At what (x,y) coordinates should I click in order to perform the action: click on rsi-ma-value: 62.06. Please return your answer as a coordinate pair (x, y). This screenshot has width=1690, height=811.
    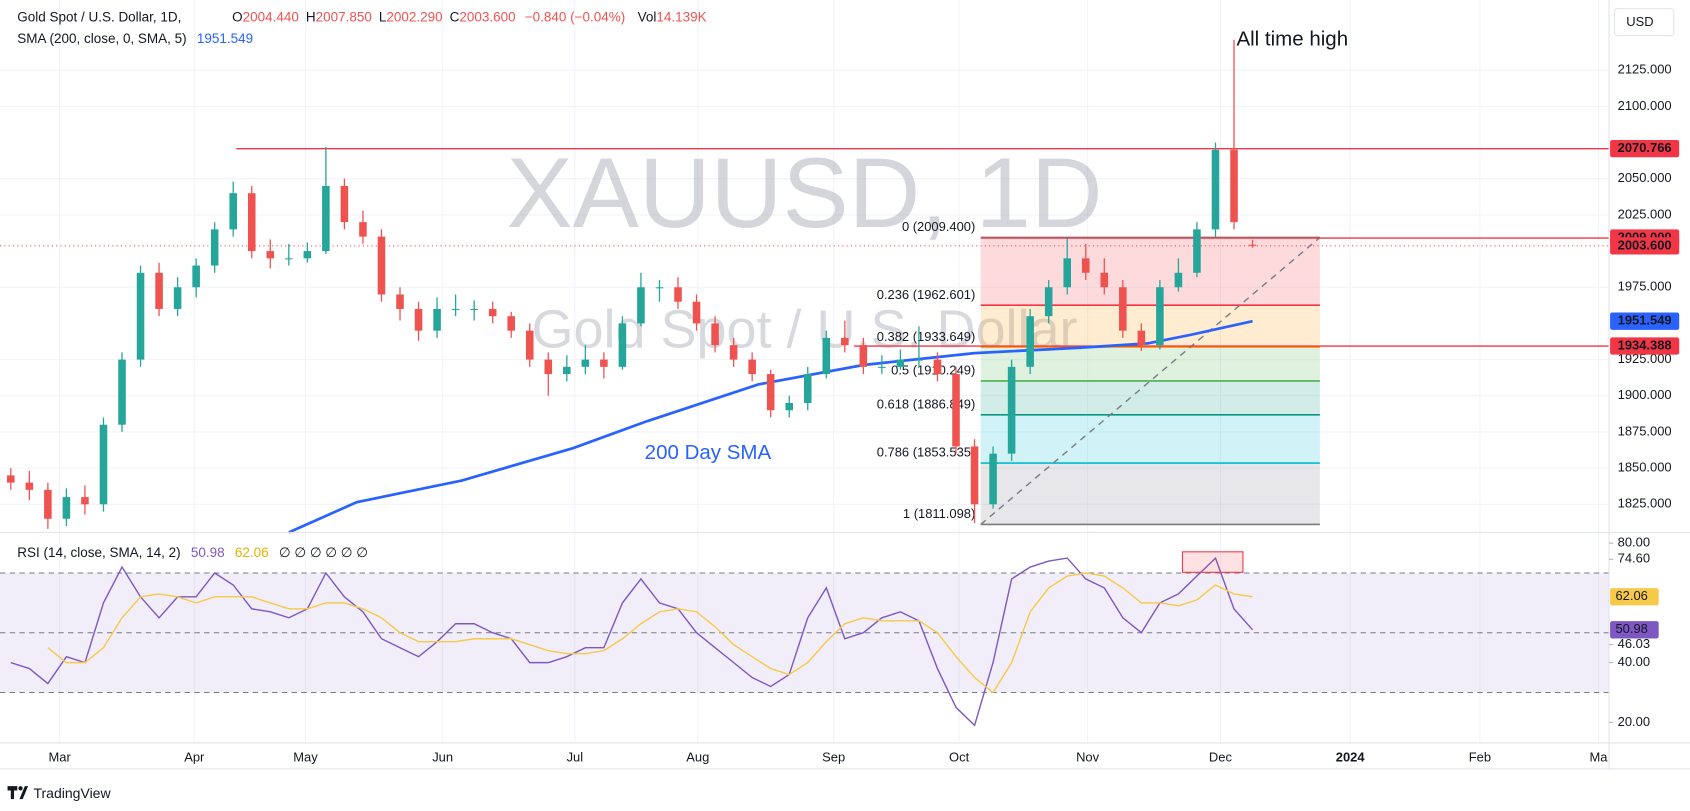
    Looking at the image, I should click on (252, 552).